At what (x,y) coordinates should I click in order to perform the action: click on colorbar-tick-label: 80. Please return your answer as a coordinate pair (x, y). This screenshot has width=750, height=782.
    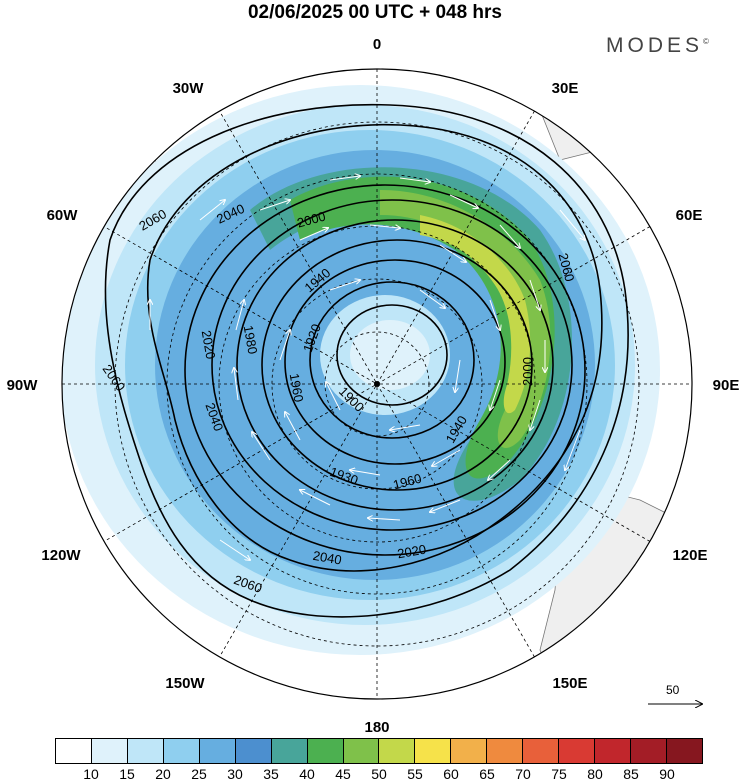
    Looking at the image, I should click on (595, 774).